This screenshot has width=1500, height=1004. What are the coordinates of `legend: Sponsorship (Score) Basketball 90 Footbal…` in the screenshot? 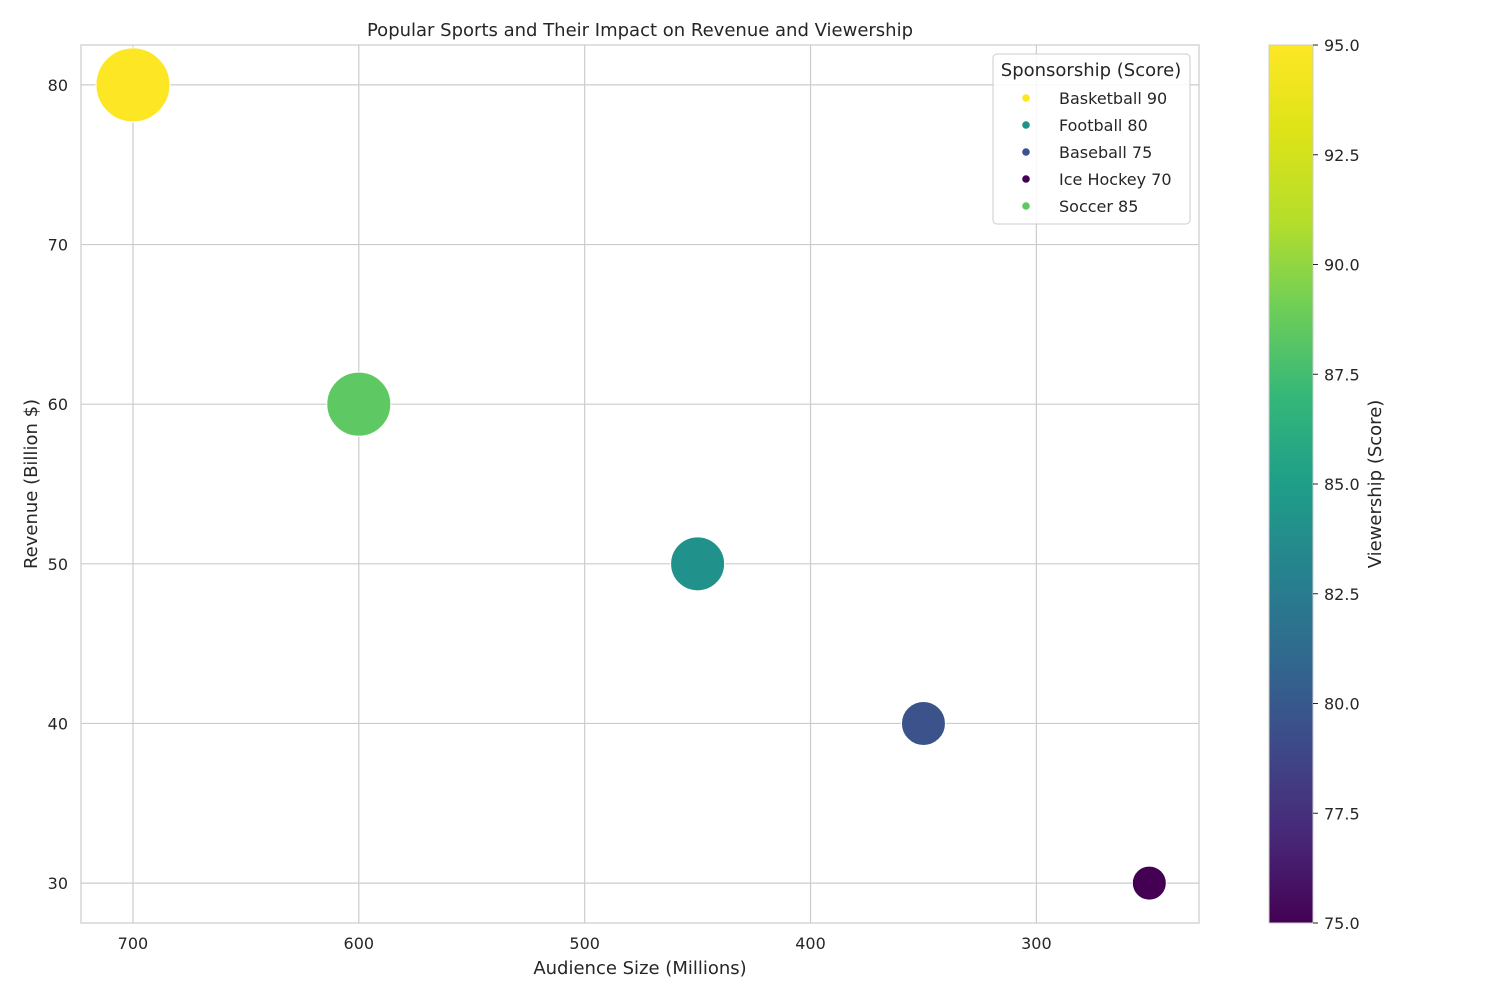 It's located at (1091, 139).